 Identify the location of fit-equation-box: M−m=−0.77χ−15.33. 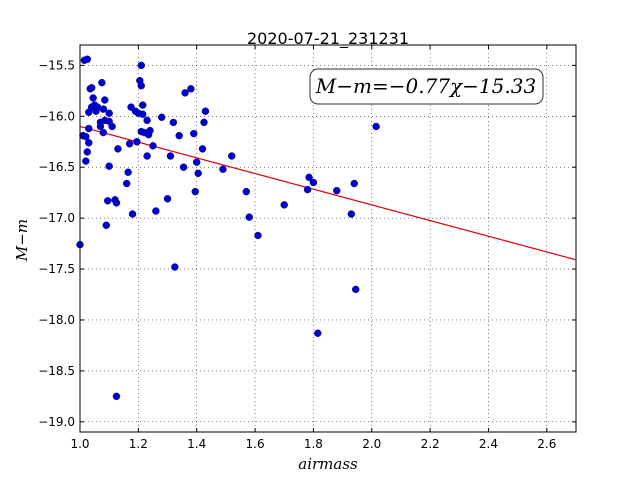
(426, 86).